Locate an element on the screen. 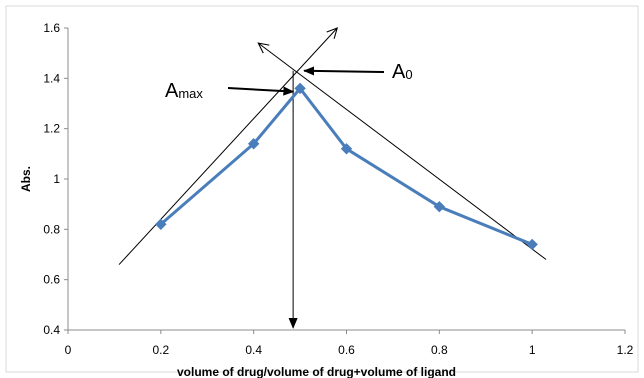 Image resolution: width=644 pixels, height=378 pixels. y-tick-label: 1.2 is located at coordinates (51, 129).